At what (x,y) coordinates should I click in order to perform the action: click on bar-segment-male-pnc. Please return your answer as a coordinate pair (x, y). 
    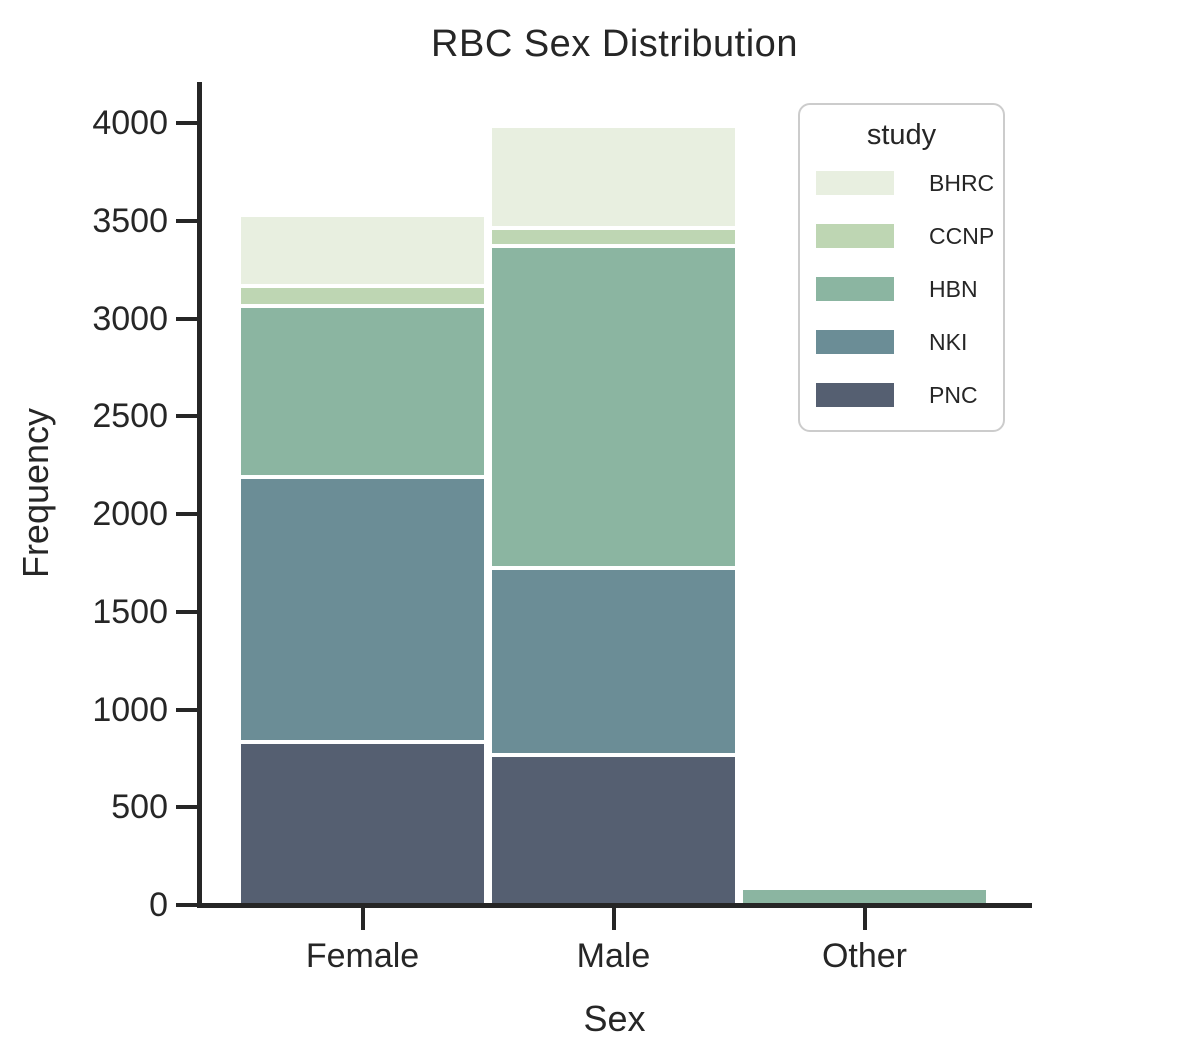
    Looking at the image, I should click on (613, 830).